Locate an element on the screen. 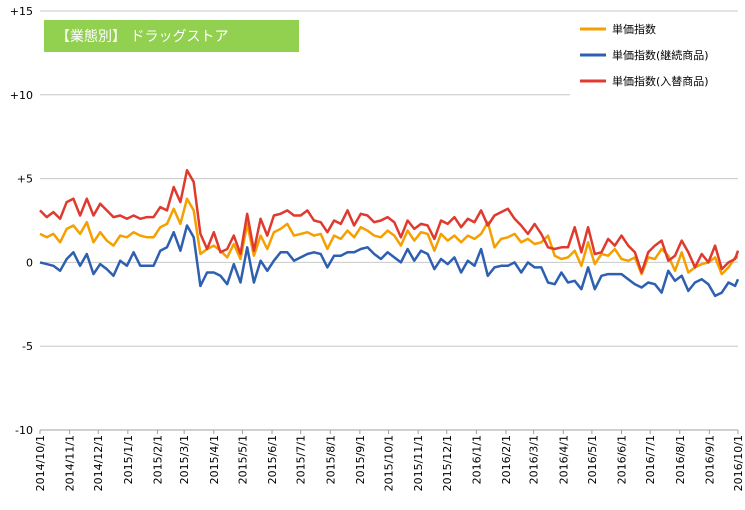  x-tick-label: 2015/7/1 is located at coordinates (301, 459).